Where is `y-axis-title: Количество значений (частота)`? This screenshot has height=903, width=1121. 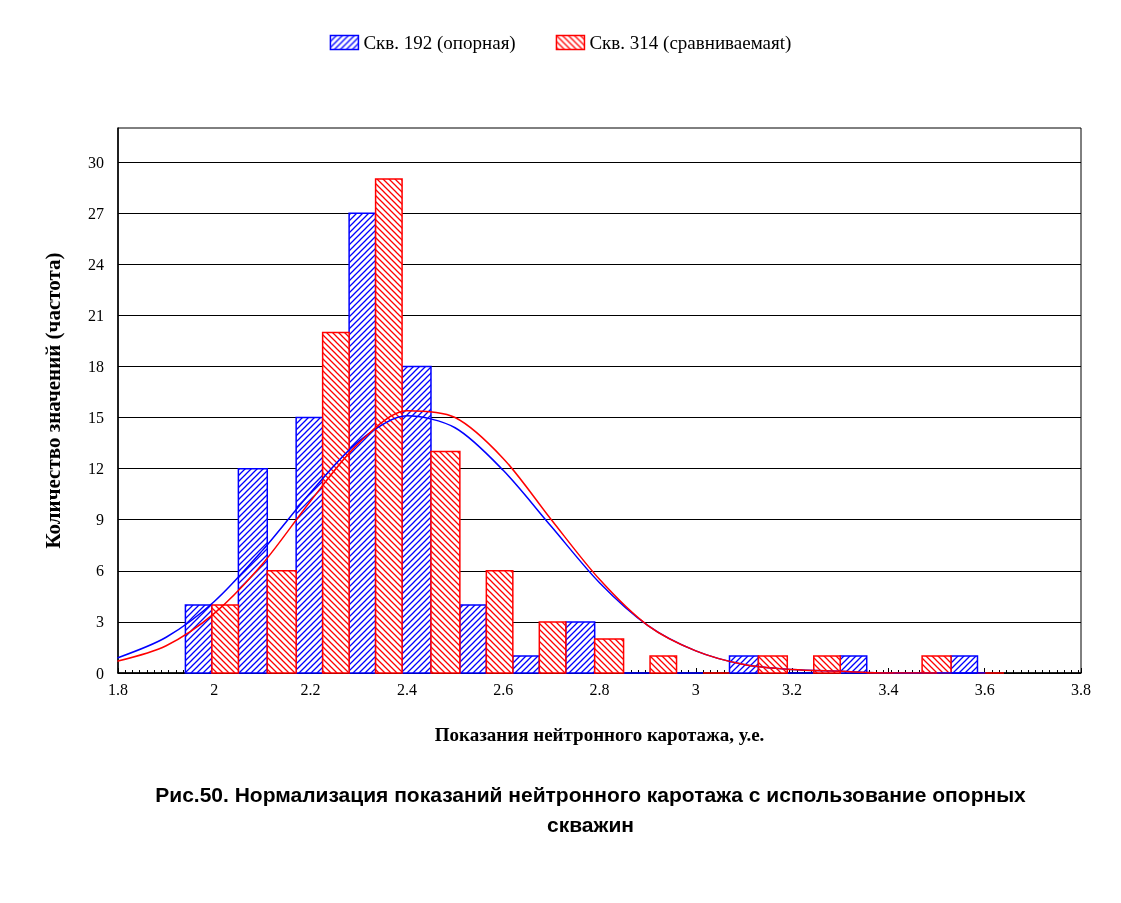
y-axis-title: Количество значений (частота) is located at coordinates (52, 400).